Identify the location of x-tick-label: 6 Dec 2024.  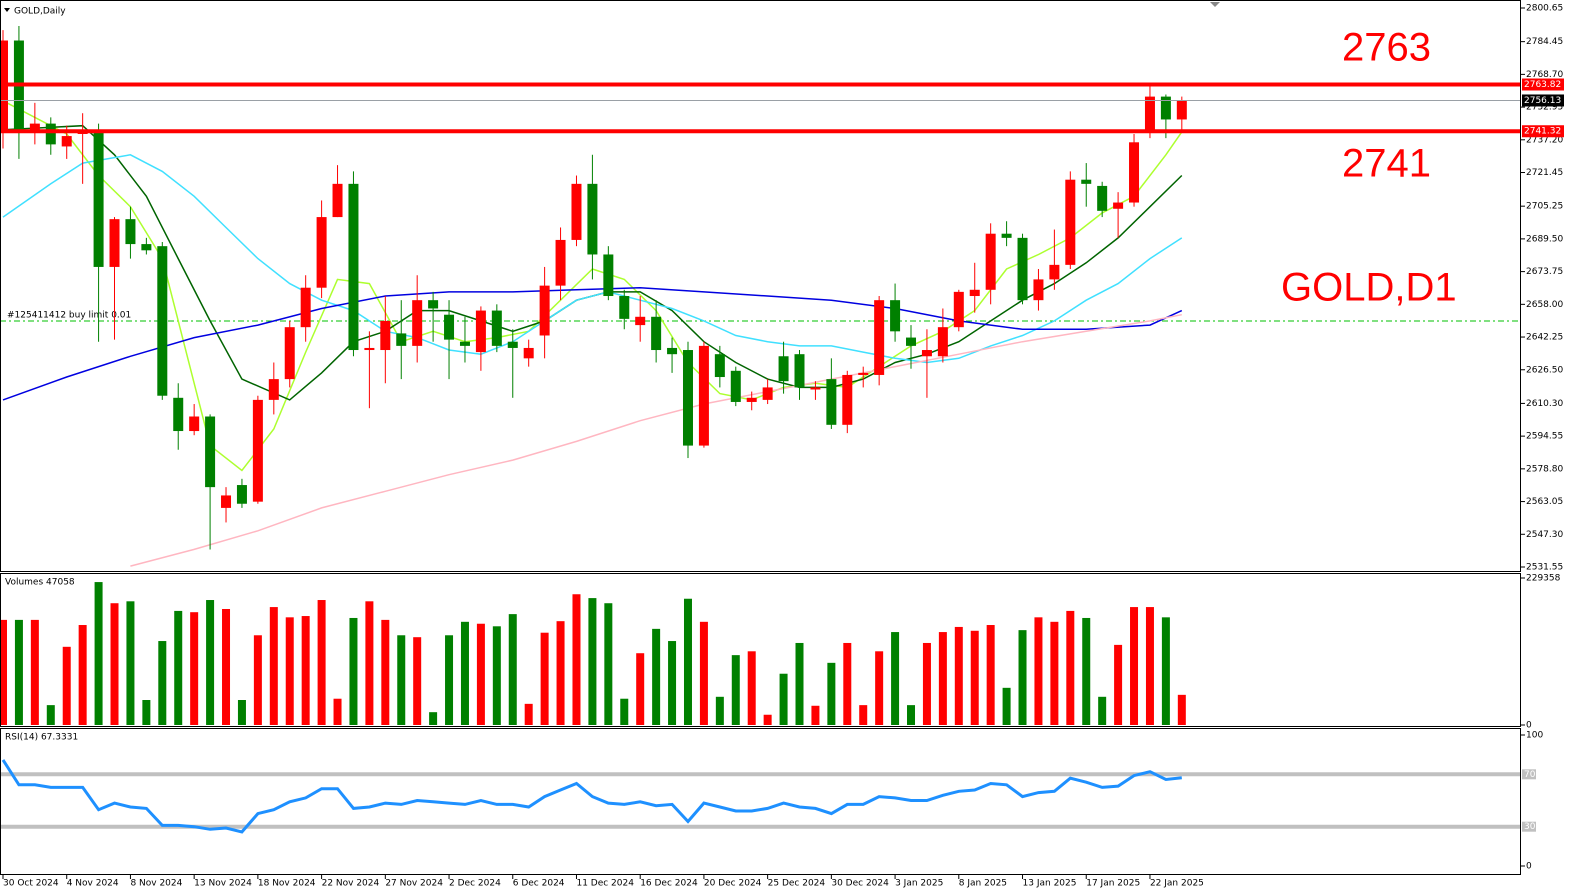
(539, 884).